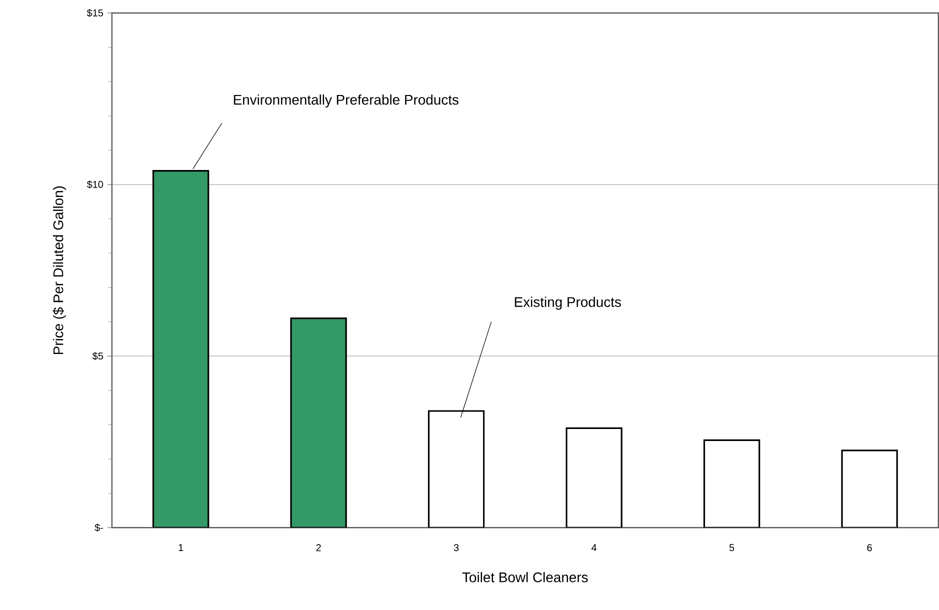 The width and height of the screenshot is (939, 610). Describe the element at coordinates (59, 270) in the screenshot. I see `y-axis-title: Price ($ Per Diluted Gallon)` at that location.